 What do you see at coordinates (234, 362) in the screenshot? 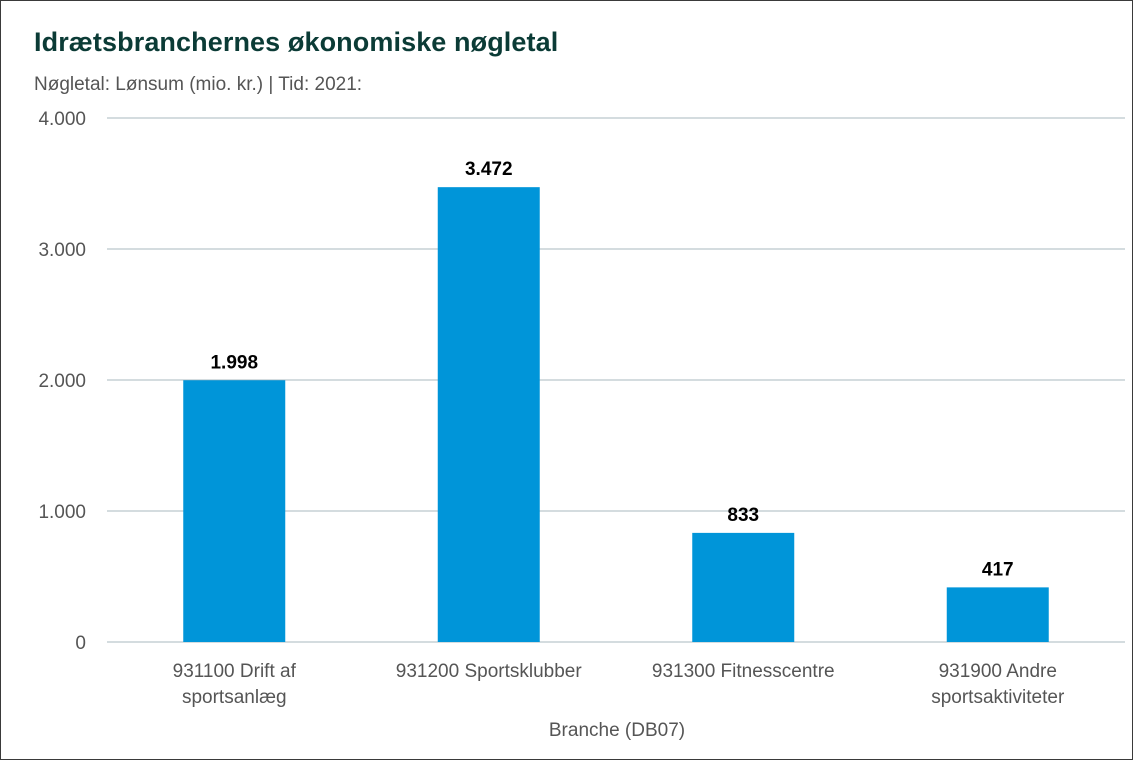
I see `data-label: 1.998` at bounding box center [234, 362].